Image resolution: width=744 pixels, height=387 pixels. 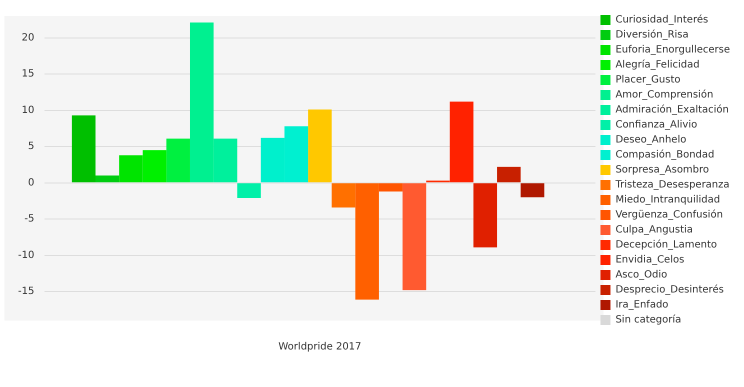 I want to click on legend-label: Sin categoría, so click(x=648, y=320).